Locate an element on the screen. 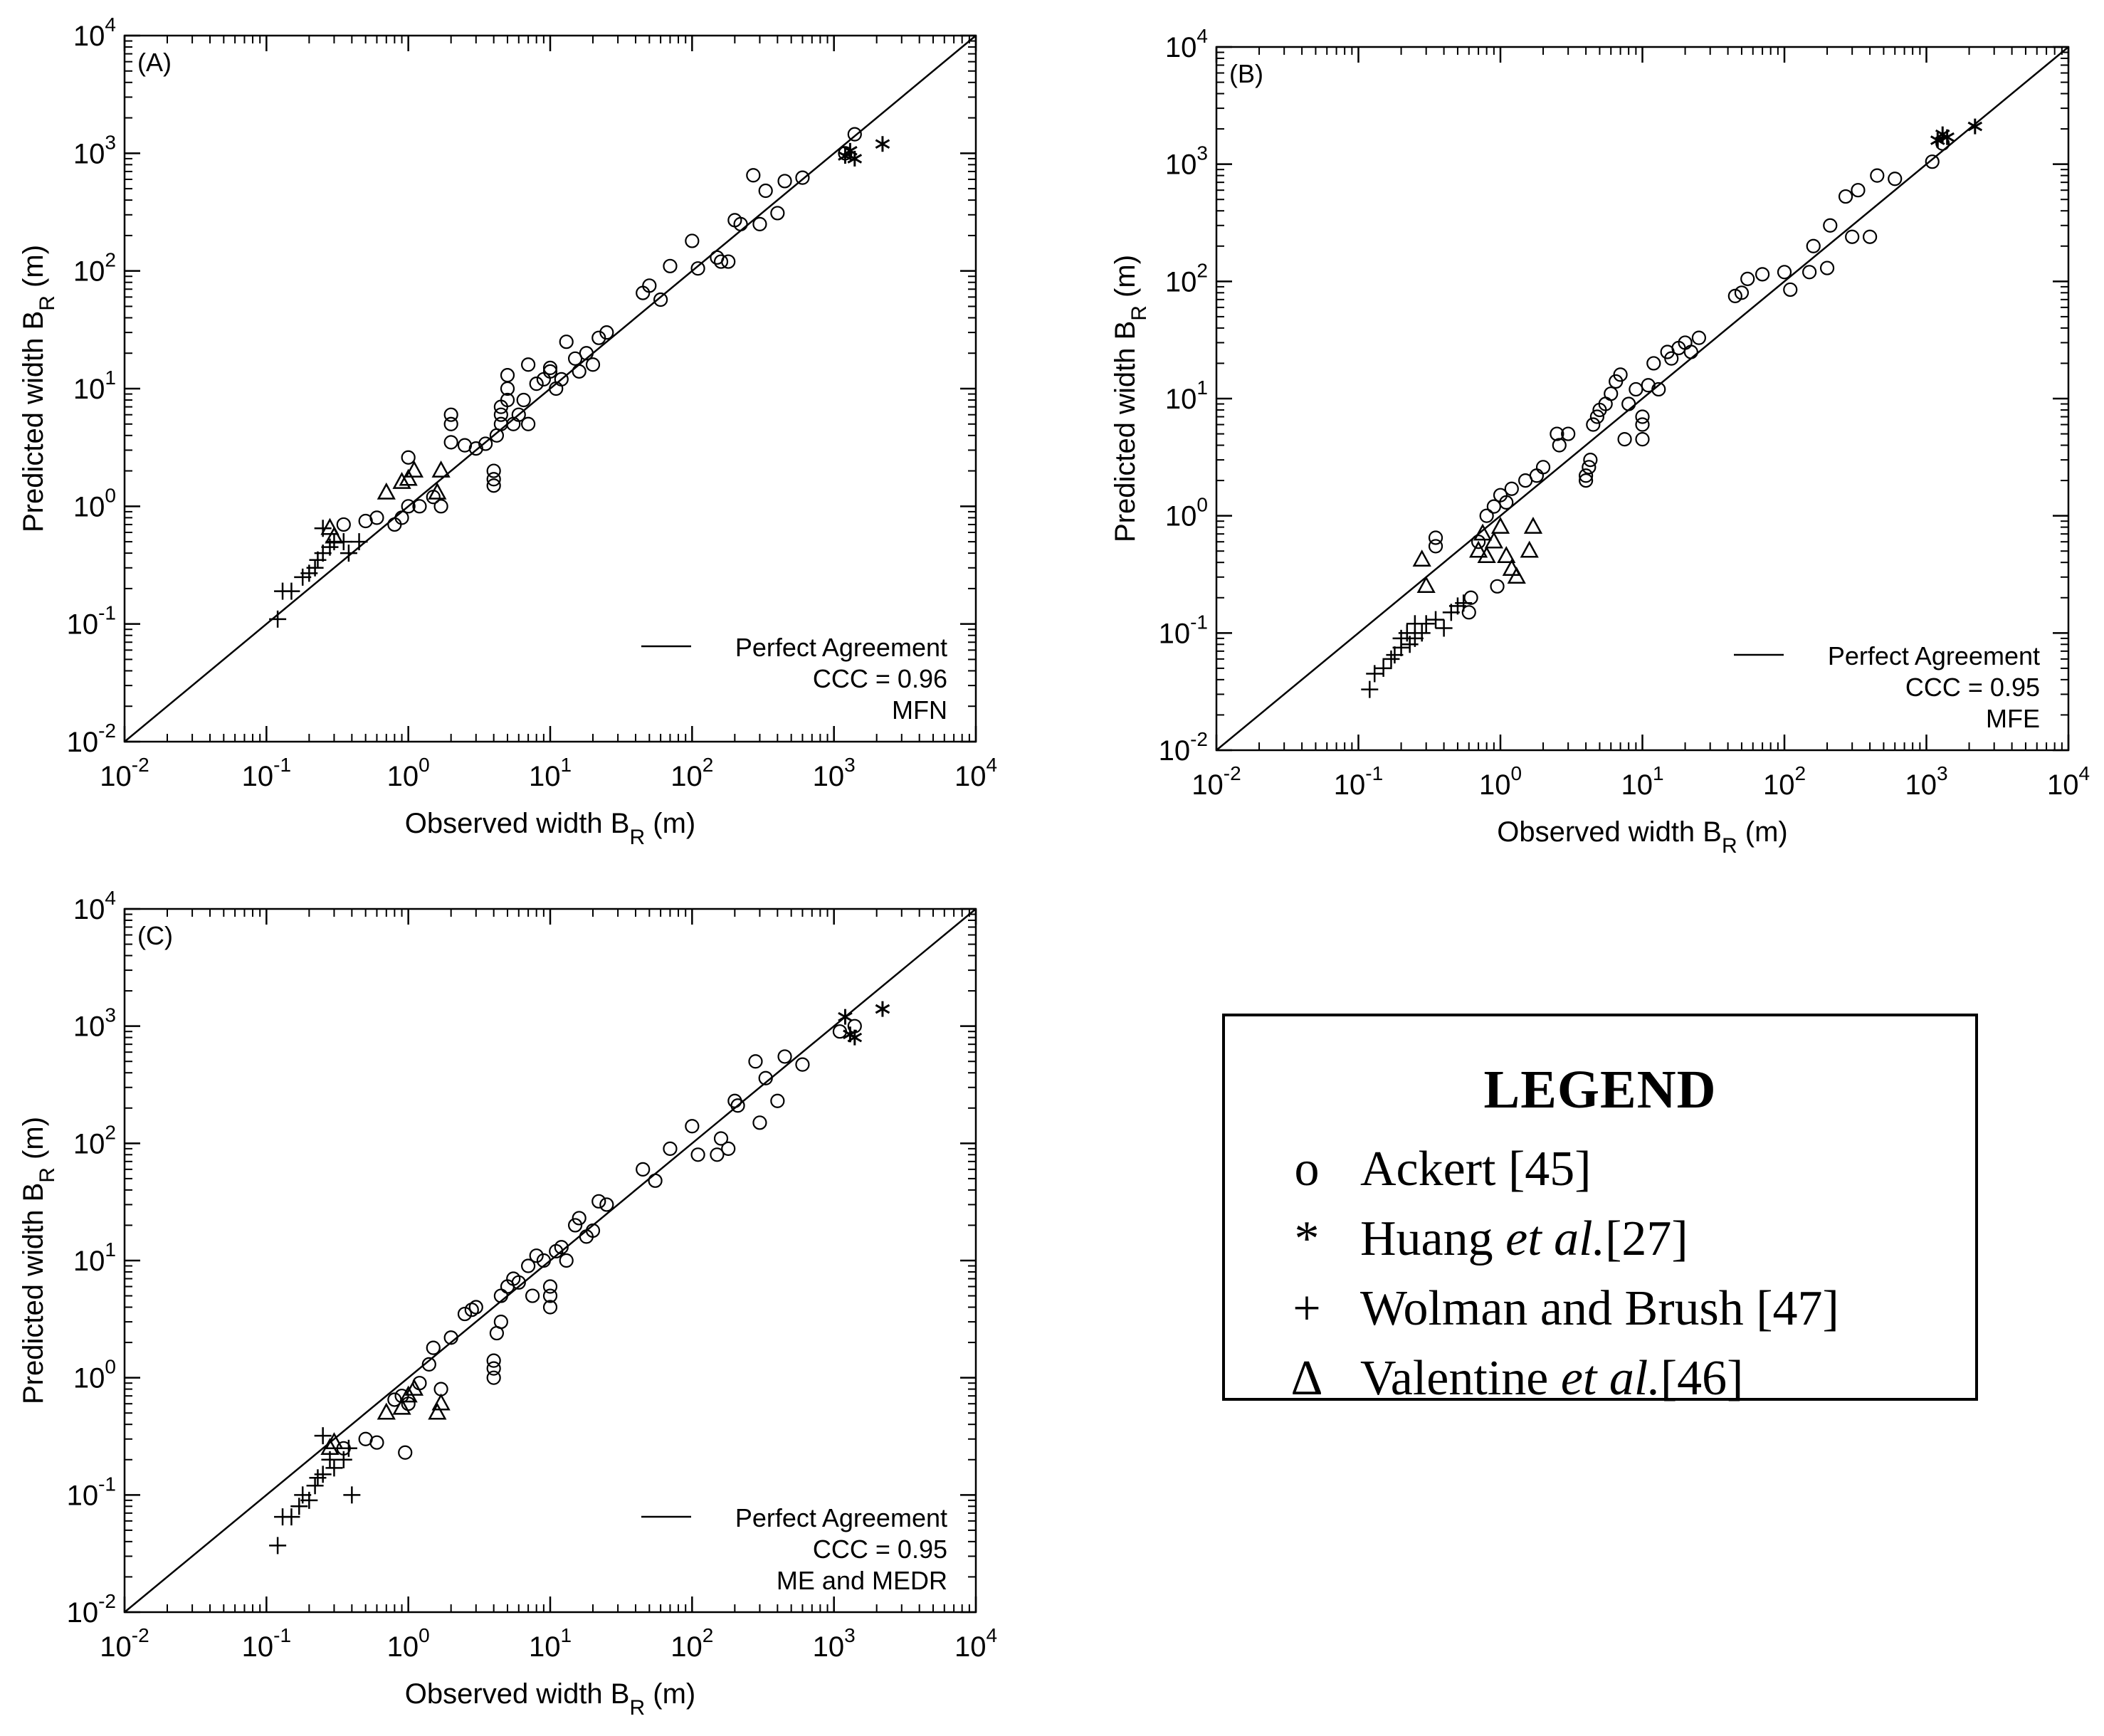  legend-entry-ackert: o Ackert [45] is located at coordinates (1600, 1169).